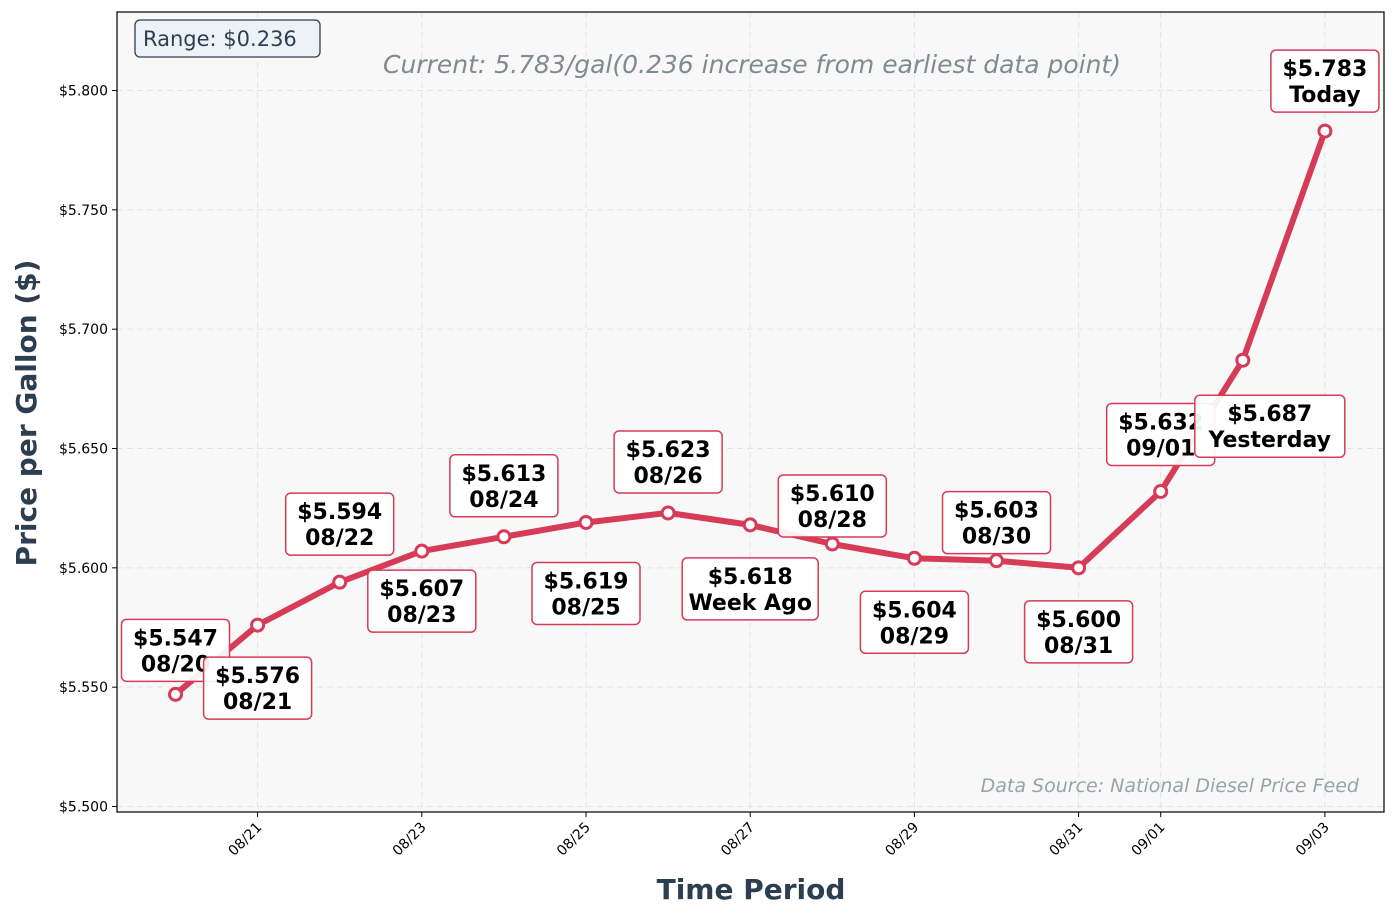 The width and height of the screenshot is (1397, 918). What do you see at coordinates (246, 840) in the screenshot?
I see `x-tick-label: 08/21` at bounding box center [246, 840].